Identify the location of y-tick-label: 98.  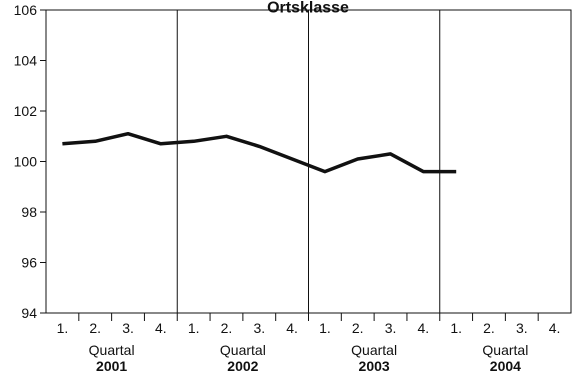
(29, 212).